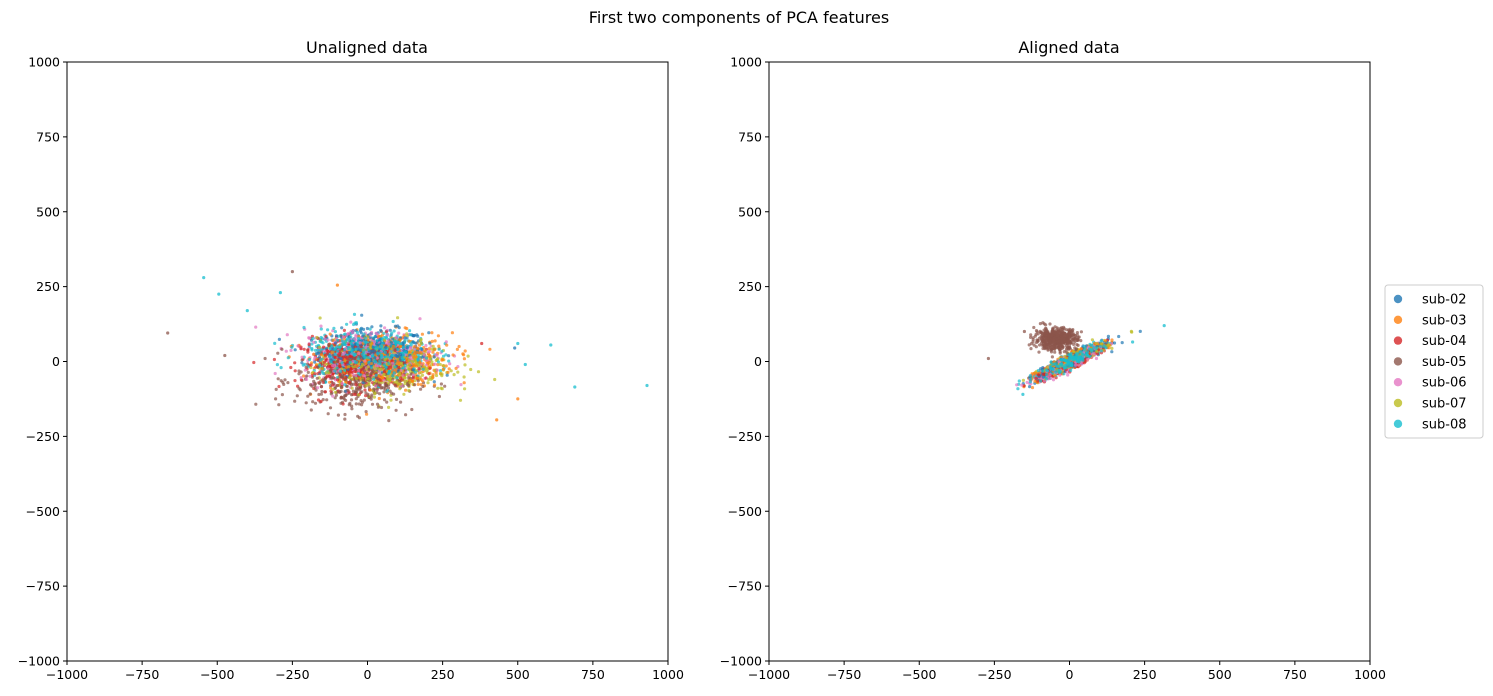 This screenshot has height=696, width=1493. What do you see at coordinates (43, 586) in the screenshot?
I see `unaligned-y-tick-label: −750` at bounding box center [43, 586].